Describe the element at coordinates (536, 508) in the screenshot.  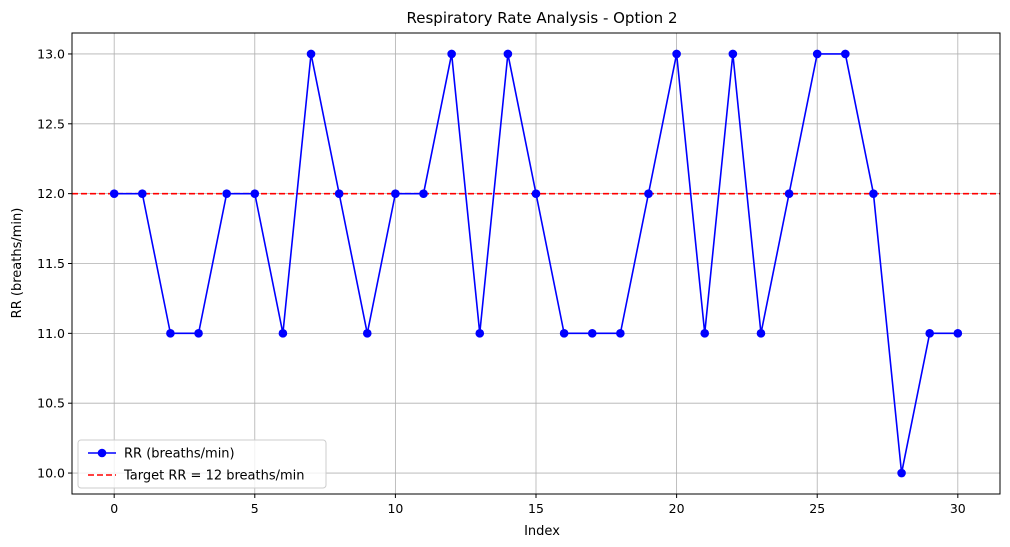
I see `x-tick-label: 15` at that location.